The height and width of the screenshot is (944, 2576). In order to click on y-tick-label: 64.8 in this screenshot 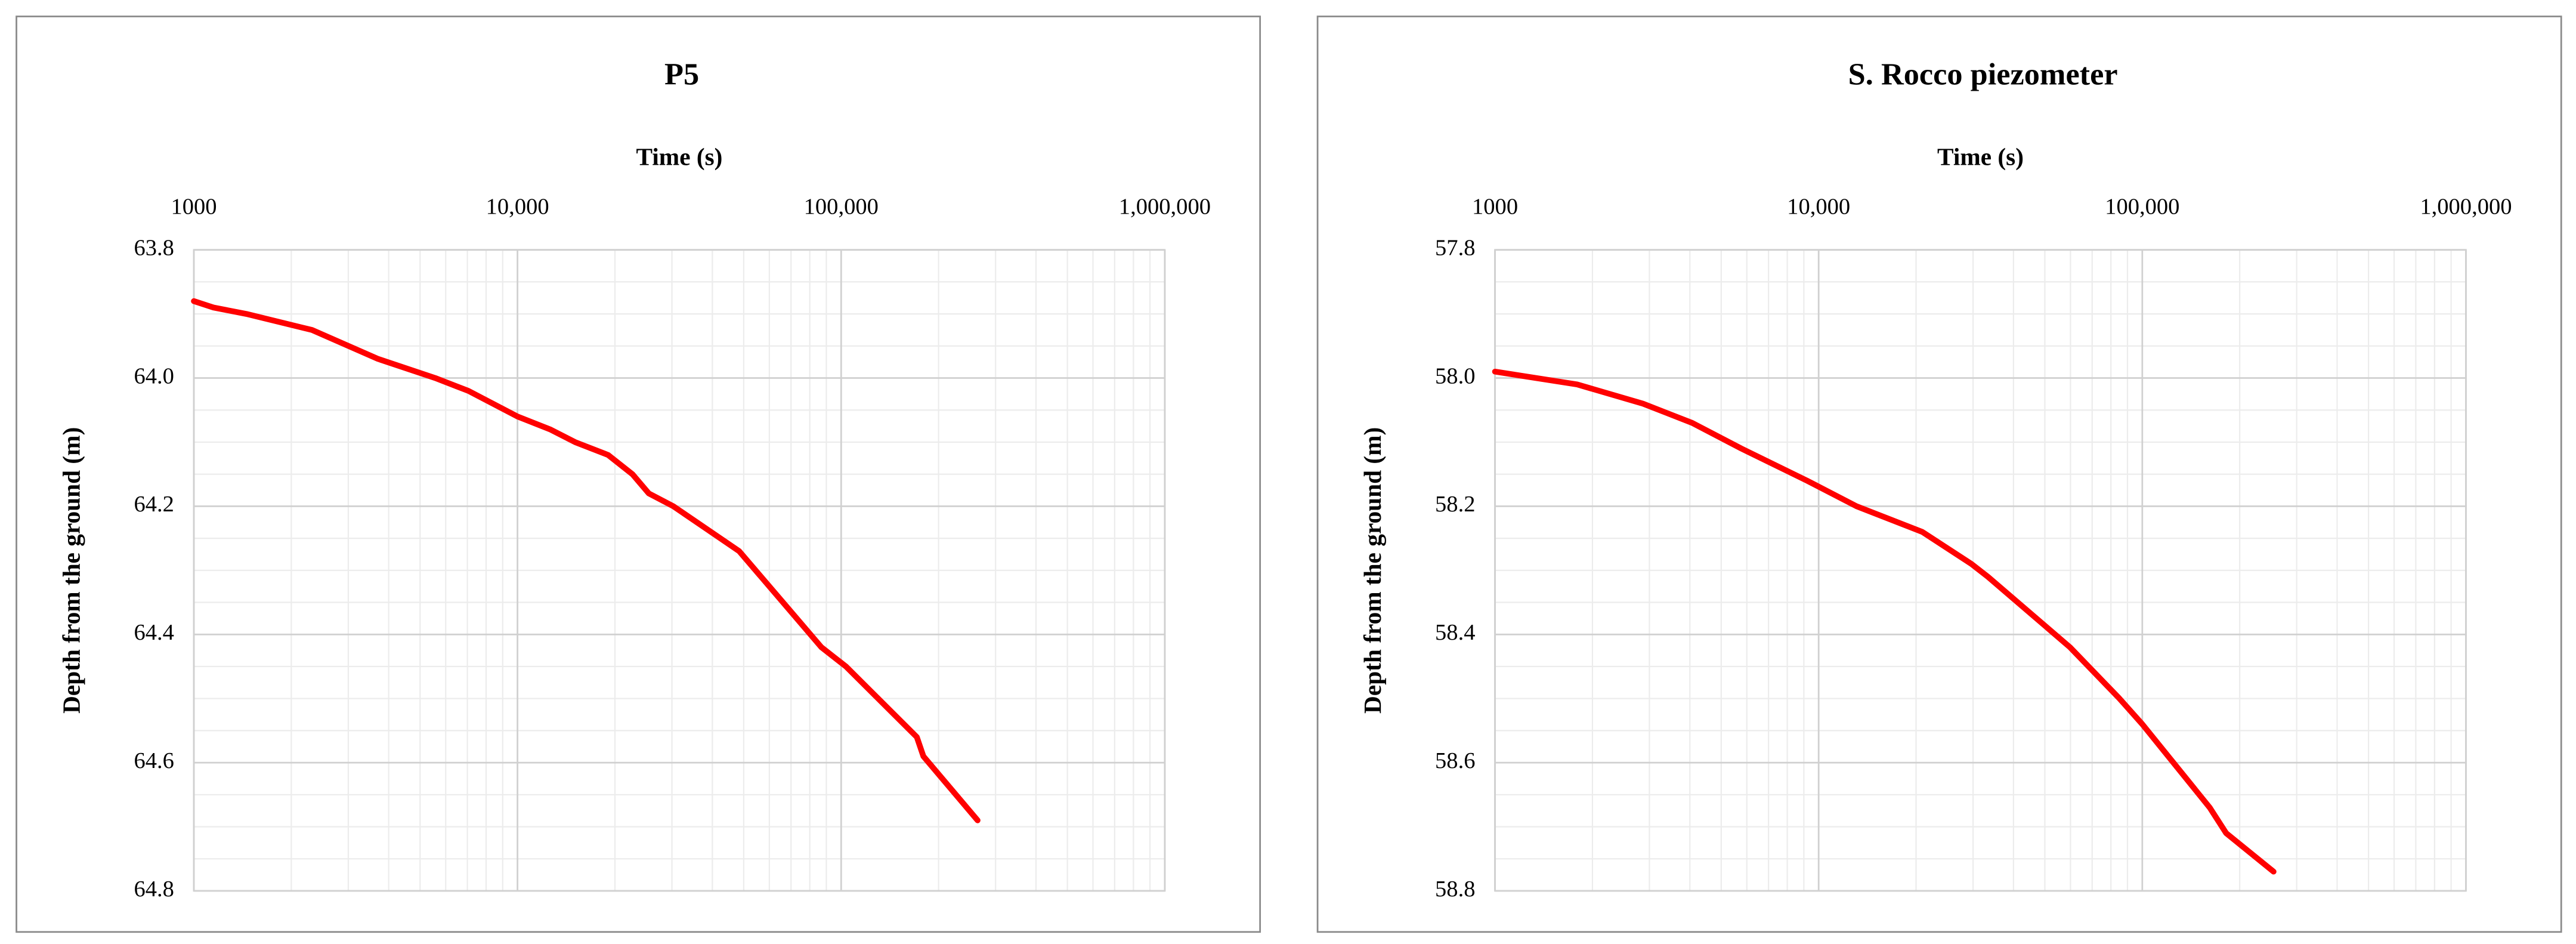, I will do `click(154, 889)`.